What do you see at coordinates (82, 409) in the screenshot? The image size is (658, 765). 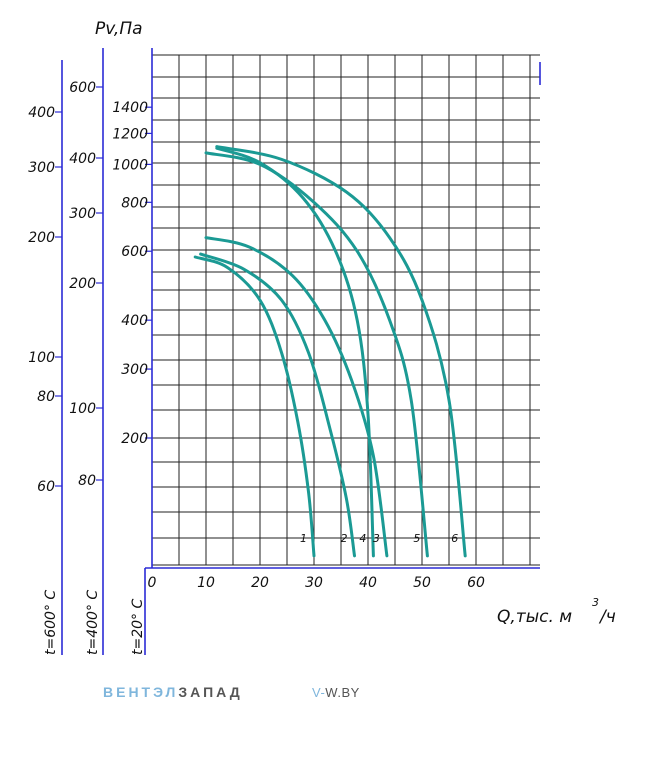 I see `scale400-tick-label: 100` at bounding box center [82, 409].